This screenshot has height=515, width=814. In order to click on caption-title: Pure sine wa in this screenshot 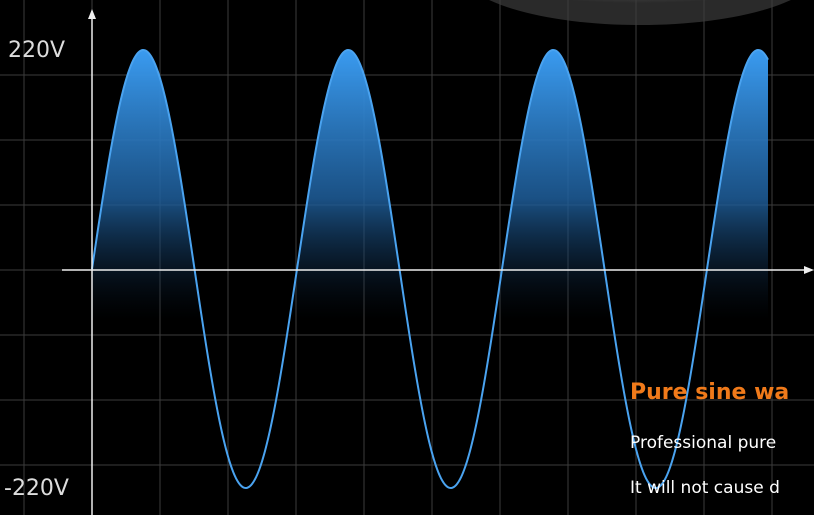, I will do `click(710, 392)`.